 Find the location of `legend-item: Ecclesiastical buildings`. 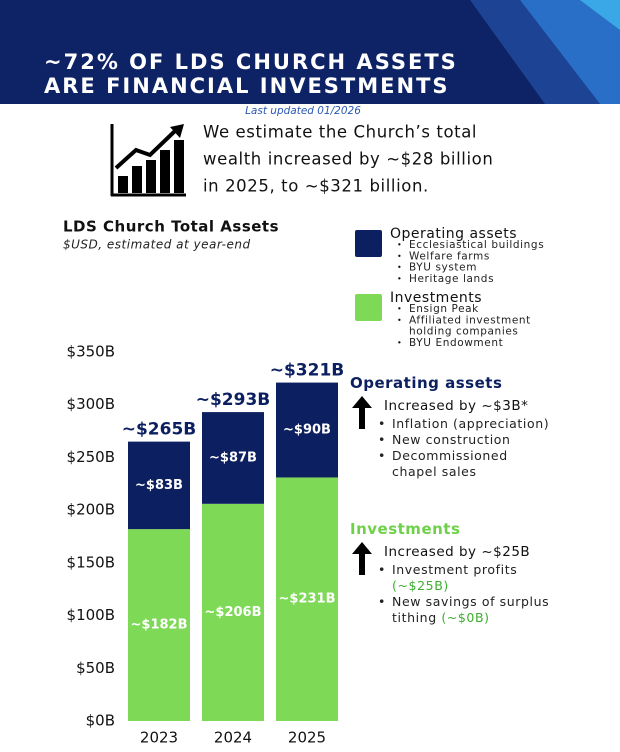

legend-item: Ecclesiastical buildings is located at coordinates (476, 245).